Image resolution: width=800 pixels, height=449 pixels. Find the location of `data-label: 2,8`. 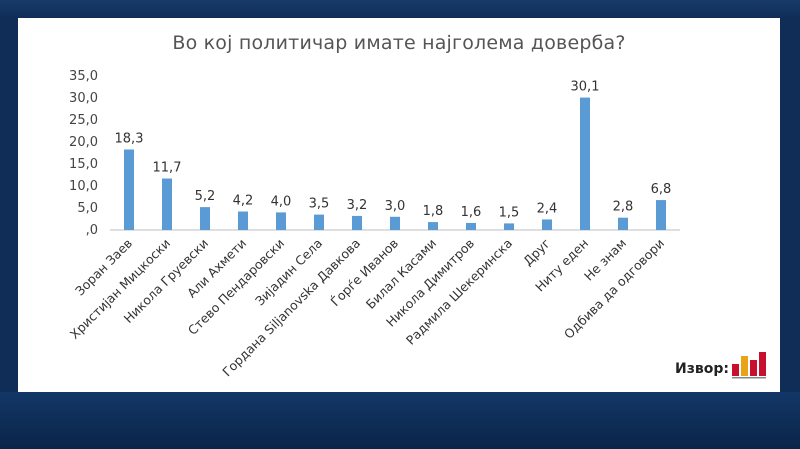

data-label: 2,8 is located at coordinates (623, 207).